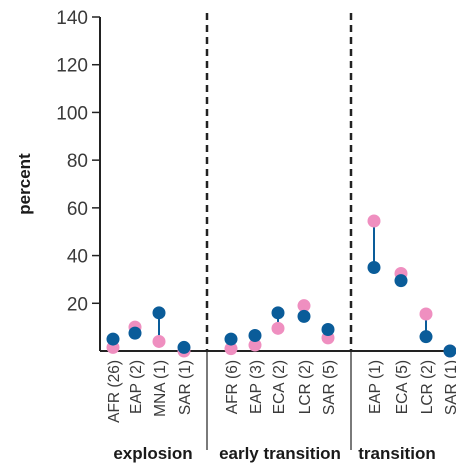 The width and height of the screenshot is (456, 465). I want to click on category-label: AFR (6), so click(232, 387).